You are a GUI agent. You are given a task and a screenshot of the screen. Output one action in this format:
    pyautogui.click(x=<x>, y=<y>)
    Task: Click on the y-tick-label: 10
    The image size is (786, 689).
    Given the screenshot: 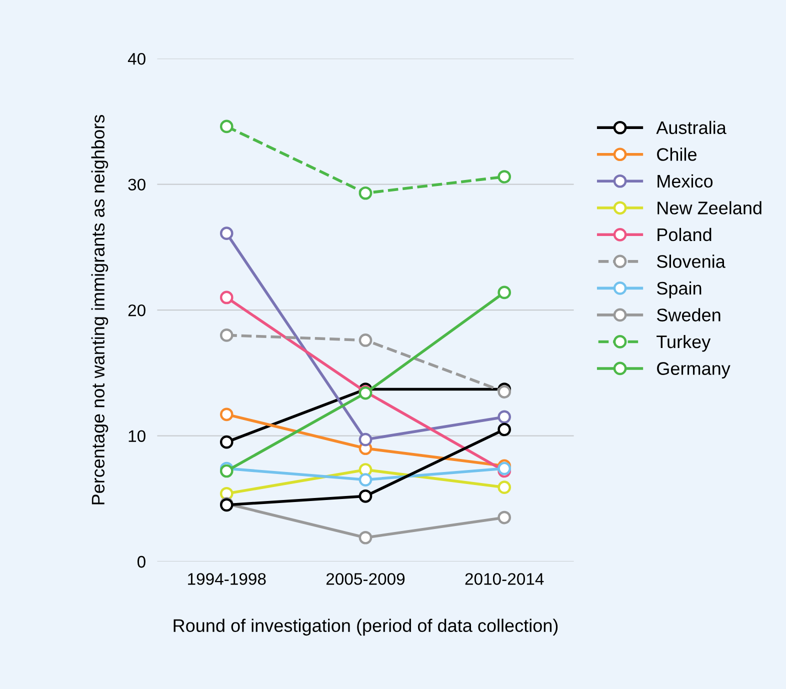 What is the action you would take?
    pyautogui.click(x=137, y=436)
    